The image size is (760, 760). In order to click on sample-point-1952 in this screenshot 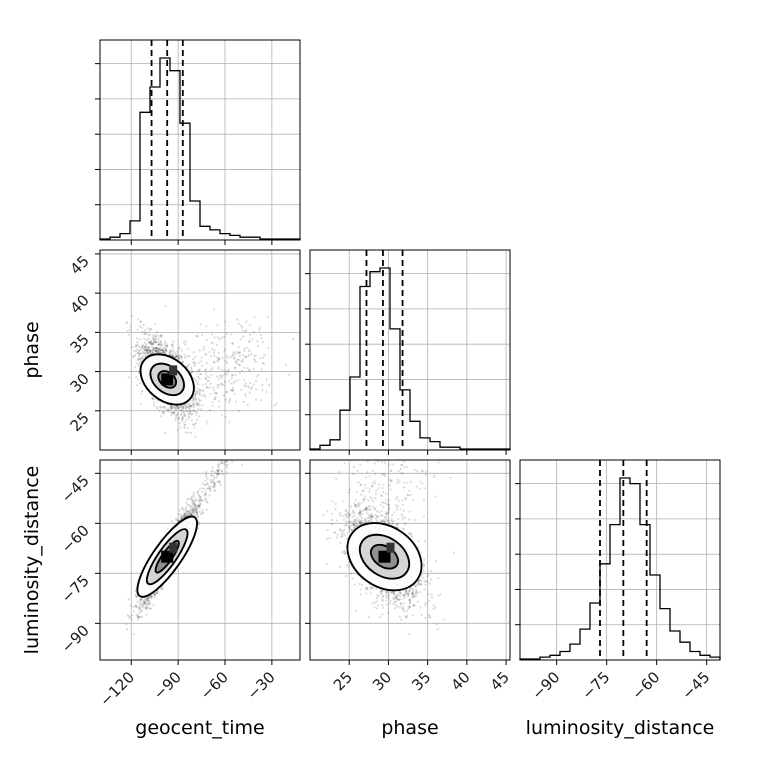, I will do `click(245, 331)`.